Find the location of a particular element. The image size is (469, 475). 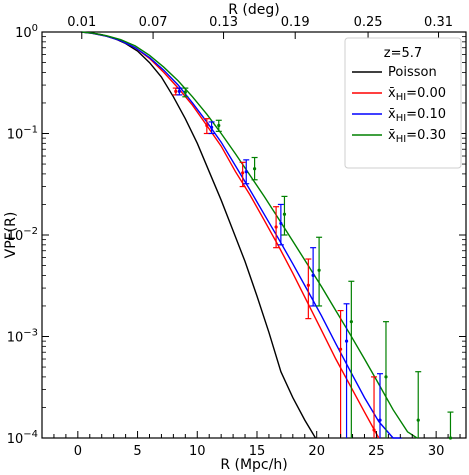

top-tick-label: 0.01 is located at coordinates (81, 22).